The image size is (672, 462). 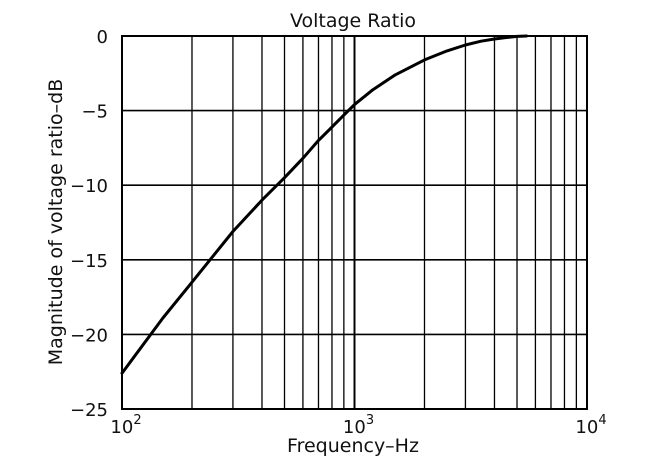 I want to click on x-tick-exponent: 3, so click(x=370, y=420).